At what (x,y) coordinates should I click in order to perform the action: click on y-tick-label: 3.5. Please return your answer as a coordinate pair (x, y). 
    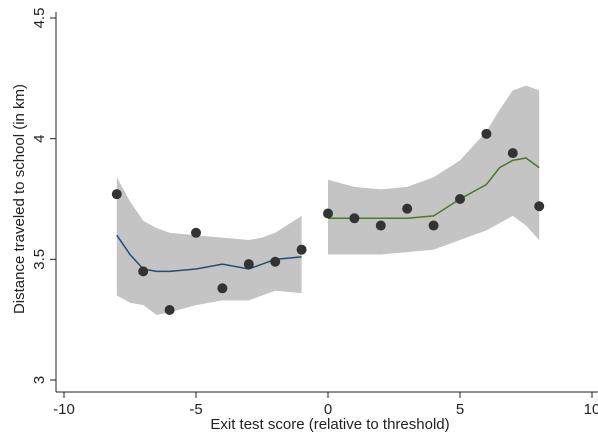
    Looking at the image, I should click on (39, 259).